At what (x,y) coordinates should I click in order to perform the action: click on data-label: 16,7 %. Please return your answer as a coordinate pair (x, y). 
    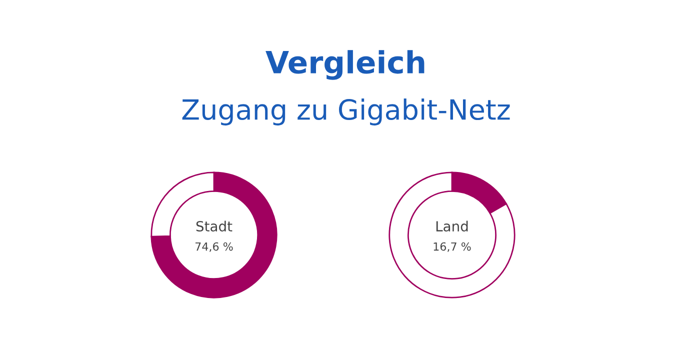
    Looking at the image, I should click on (452, 247).